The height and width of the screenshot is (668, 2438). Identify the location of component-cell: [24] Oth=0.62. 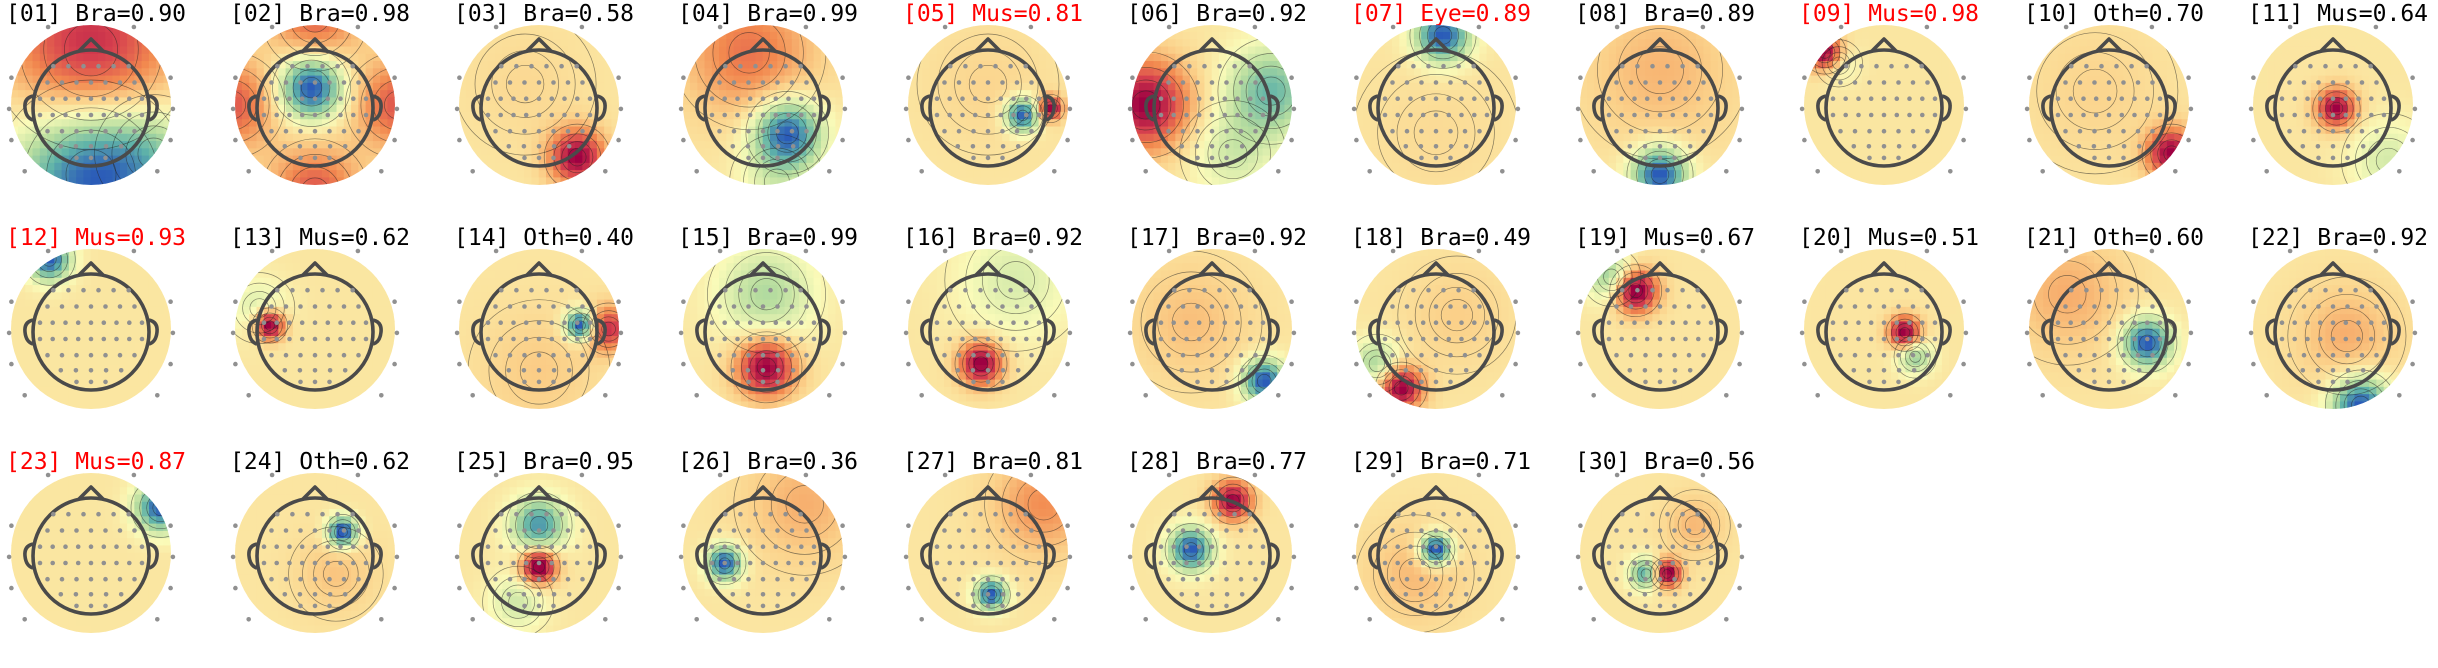
(336, 558).